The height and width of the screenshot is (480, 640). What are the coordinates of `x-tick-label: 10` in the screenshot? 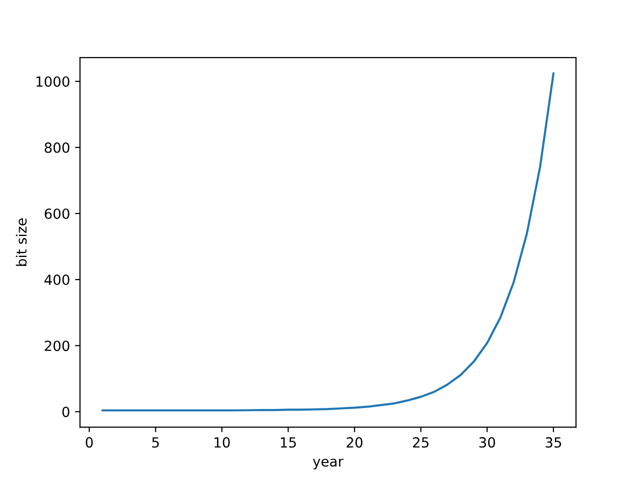 It's located at (222, 442).